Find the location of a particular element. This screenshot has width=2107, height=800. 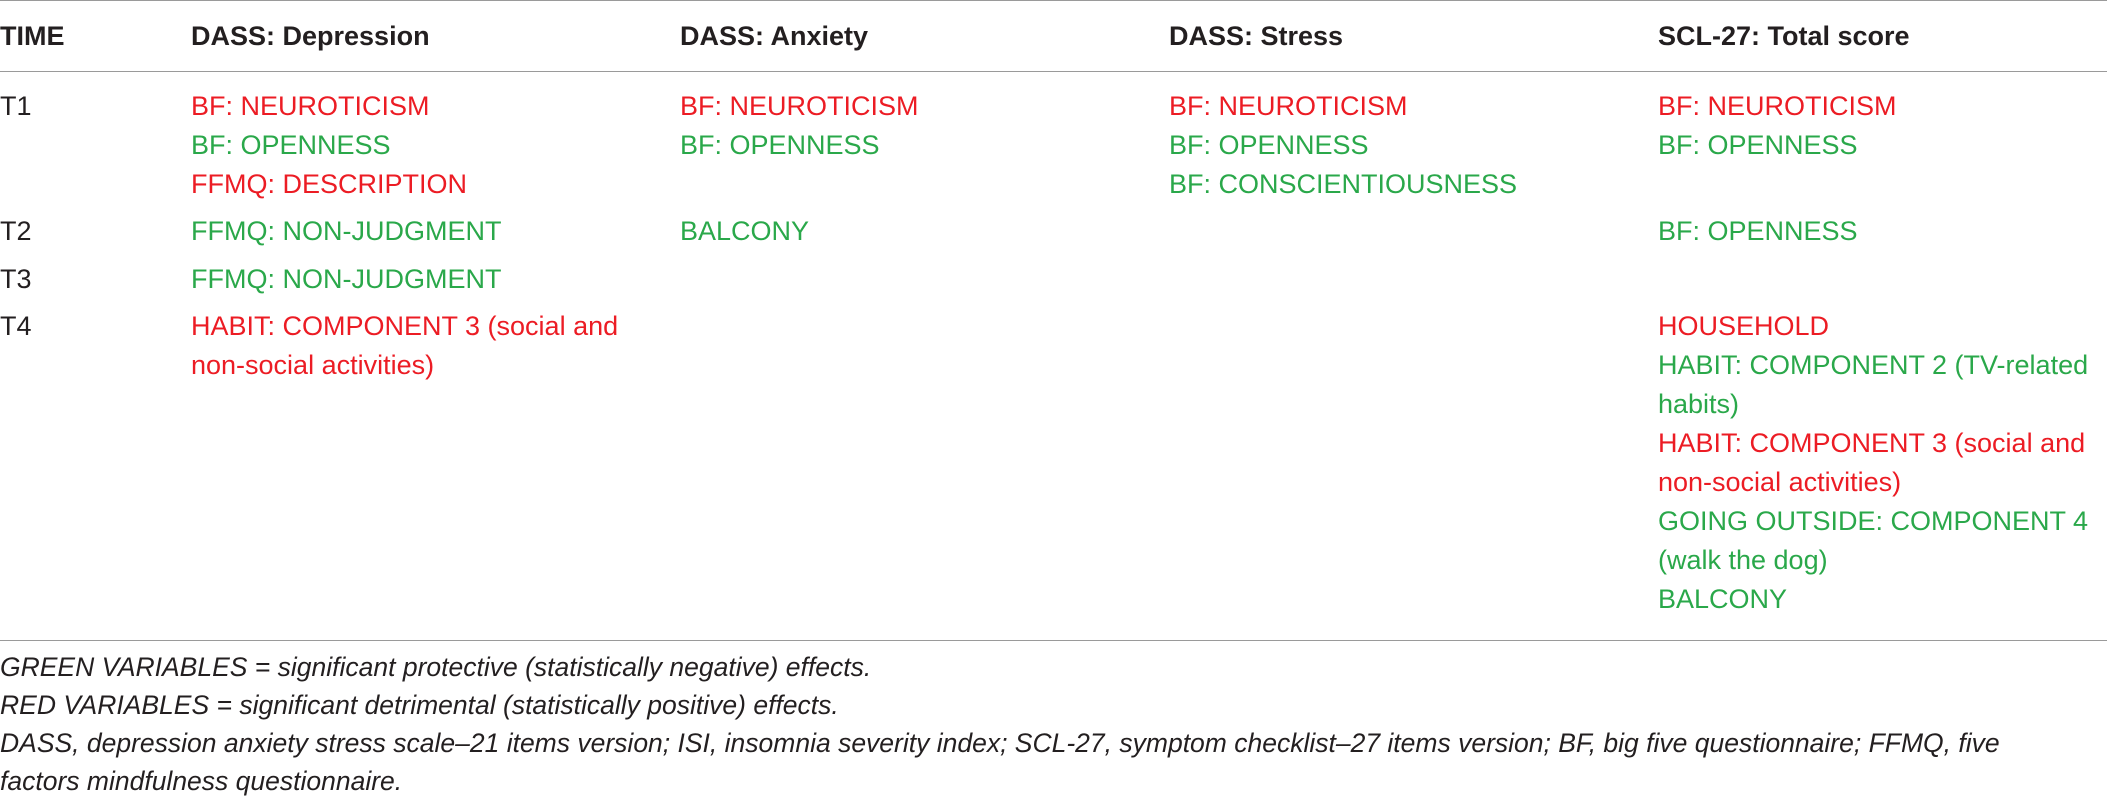

row-label-t2: T2 is located at coordinates (16, 231).